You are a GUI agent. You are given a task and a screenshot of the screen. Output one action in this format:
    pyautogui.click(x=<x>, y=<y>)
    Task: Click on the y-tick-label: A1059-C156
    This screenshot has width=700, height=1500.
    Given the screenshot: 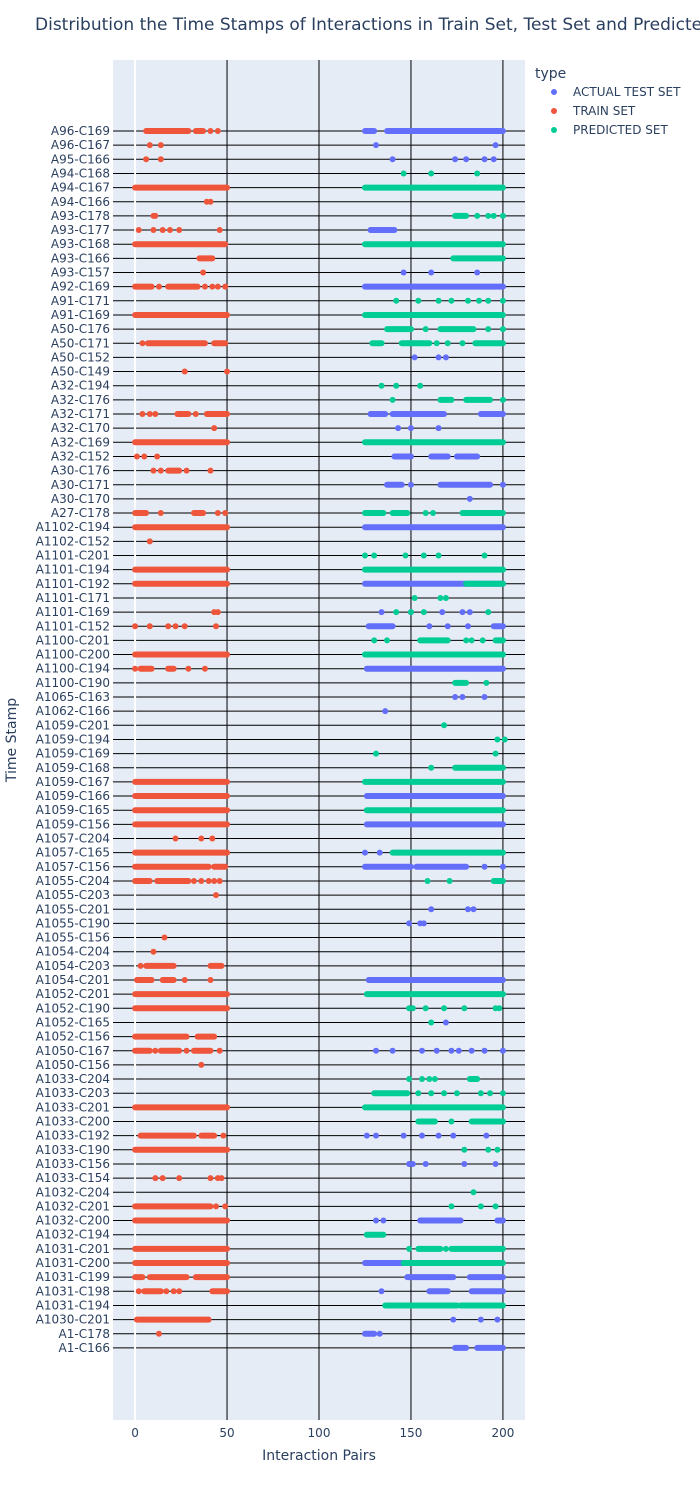 What is the action you would take?
    pyautogui.click(x=73, y=824)
    